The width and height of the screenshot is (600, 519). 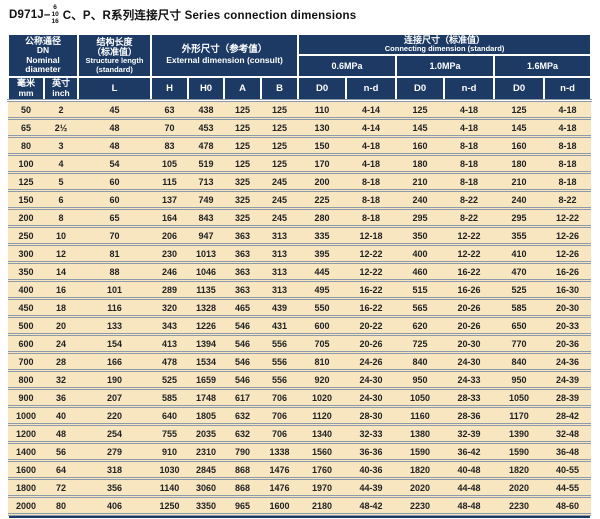 What do you see at coordinates (243, 397) in the screenshot?
I see `table-cell: 617` at bounding box center [243, 397].